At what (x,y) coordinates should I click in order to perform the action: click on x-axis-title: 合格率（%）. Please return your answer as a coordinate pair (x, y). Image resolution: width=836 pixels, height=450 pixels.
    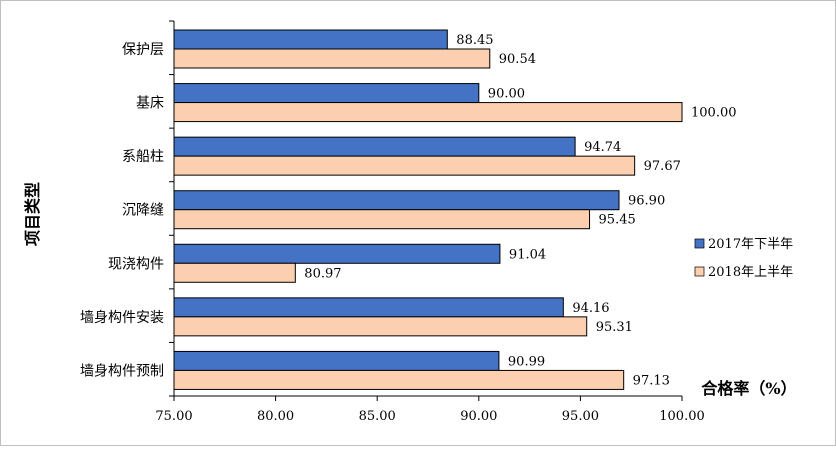
    Looking at the image, I should click on (748, 388).